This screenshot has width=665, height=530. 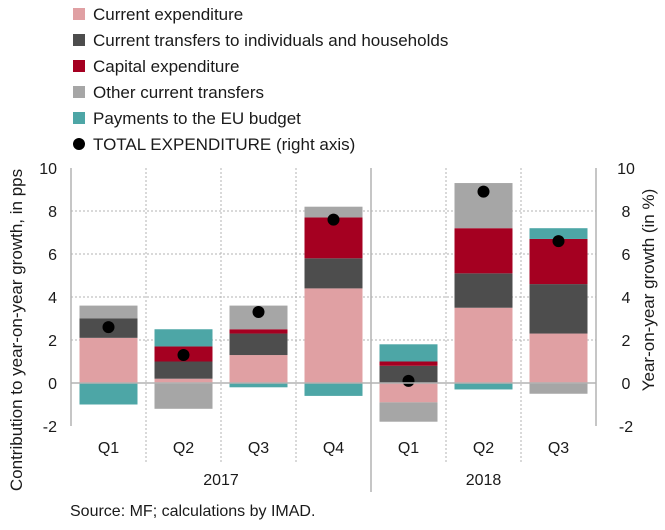 I want to click on y-axis-right: -2 0 2 4 6 8 10, so click(x=626, y=298).